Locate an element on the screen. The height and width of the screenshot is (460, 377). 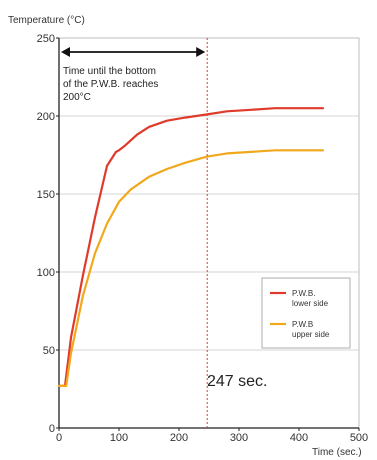
x-tick-label: 300 is located at coordinates (239, 438).